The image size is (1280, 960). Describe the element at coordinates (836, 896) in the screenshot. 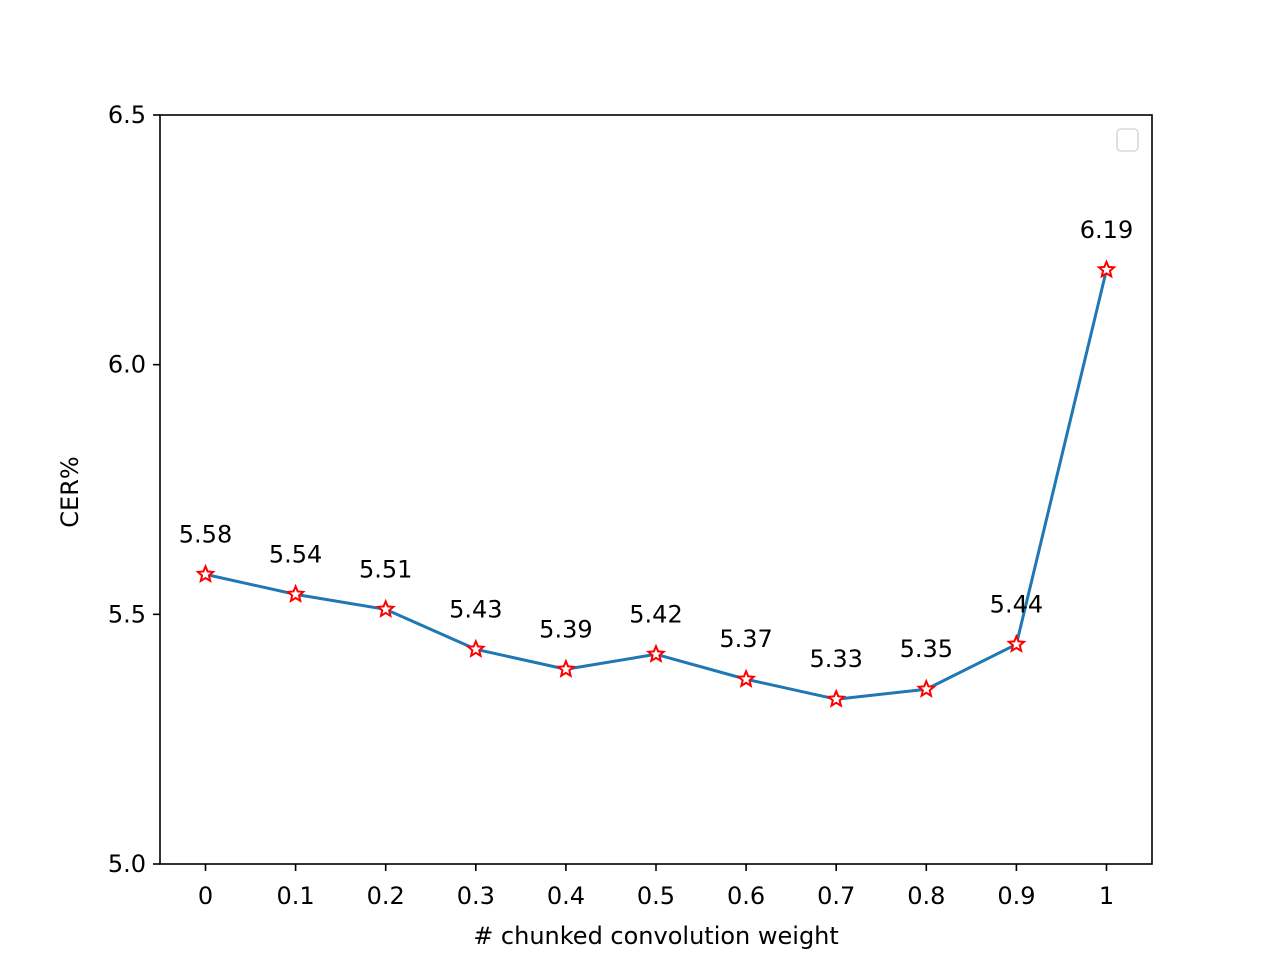

I see `x-tick-label: 0.7` at that location.